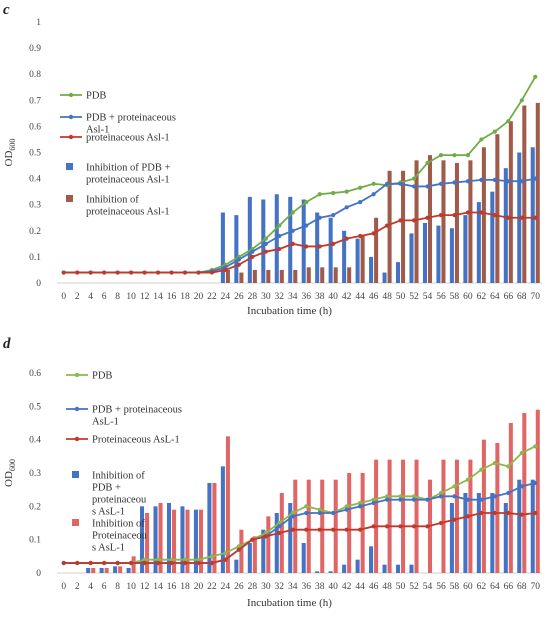 The height and width of the screenshot is (617, 550). What do you see at coordinates (333, 587) in the screenshot?
I see `x-tick-label: 40` at bounding box center [333, 587].